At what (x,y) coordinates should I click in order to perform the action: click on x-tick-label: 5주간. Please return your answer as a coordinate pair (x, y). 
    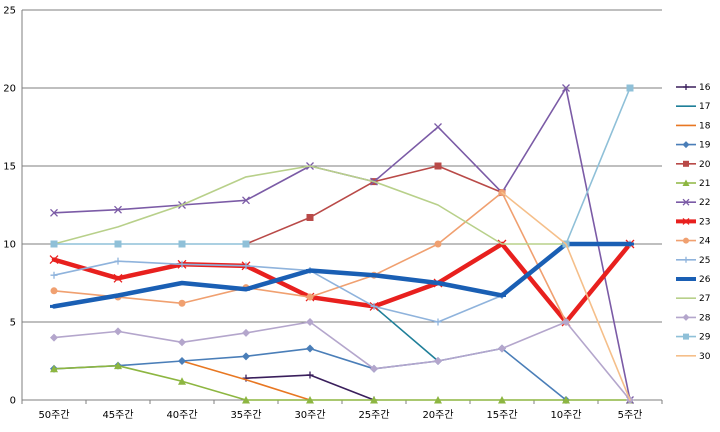
    Looking at the image, I should click on (630, 415).